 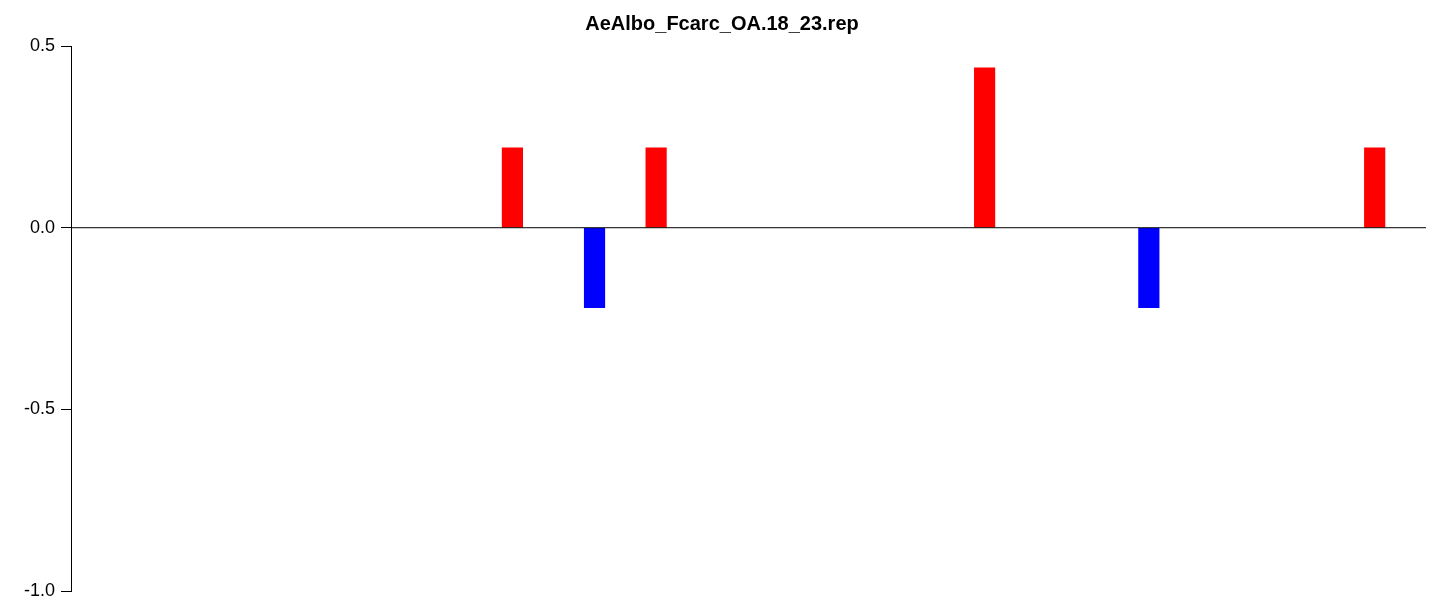 What do you see at coordinates (722, 22) in the screenshot?
I see `chart-title: AeAlbo_Fcarc_OA.18_23.rep` at bounding box center [722, 22].